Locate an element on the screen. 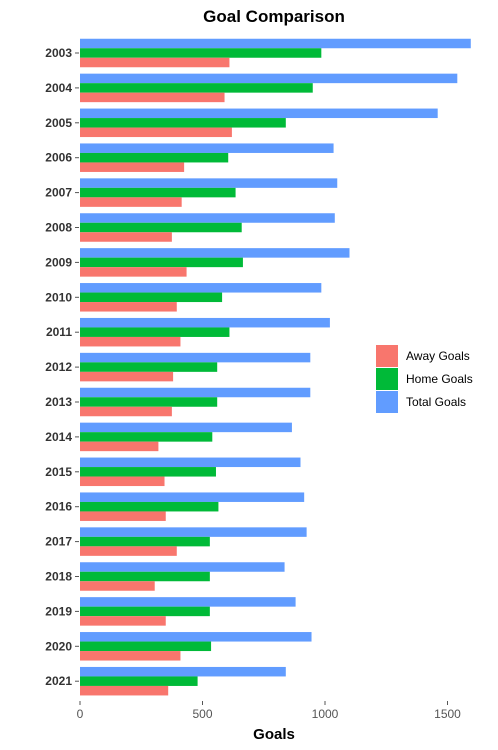 This screenshot has height=750, width=498. bar-home-goals-2003 is located at coordinates (201, 53).